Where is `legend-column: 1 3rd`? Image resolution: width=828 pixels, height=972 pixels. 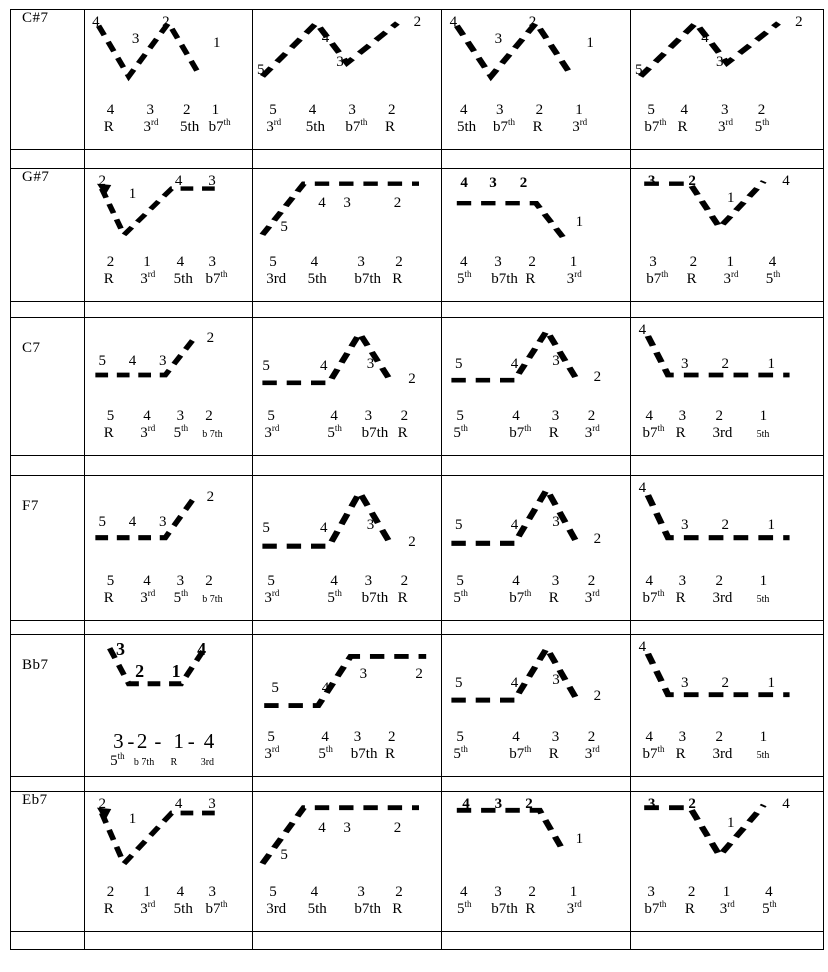
legend-column: 1 3rd is located at coordinates (730, 271).